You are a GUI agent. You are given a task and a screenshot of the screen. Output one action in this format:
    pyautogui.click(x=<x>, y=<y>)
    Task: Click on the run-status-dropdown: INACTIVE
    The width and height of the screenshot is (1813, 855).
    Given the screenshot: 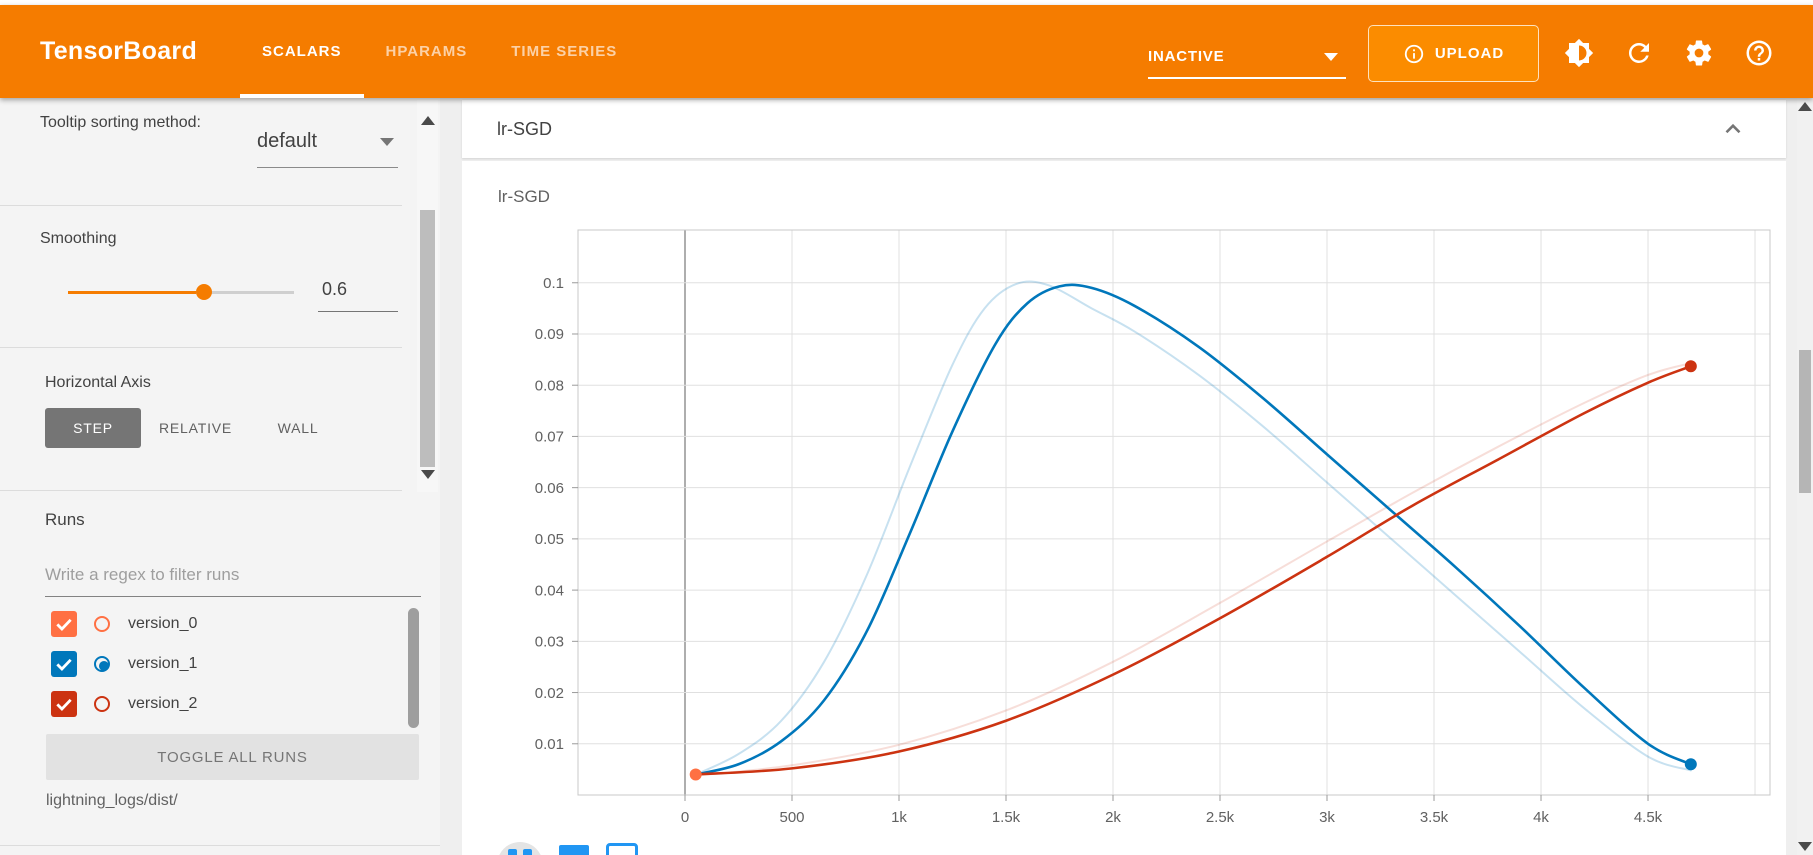 What is the action you would take?
    pyautogui.click(x=1247, y=57)
    